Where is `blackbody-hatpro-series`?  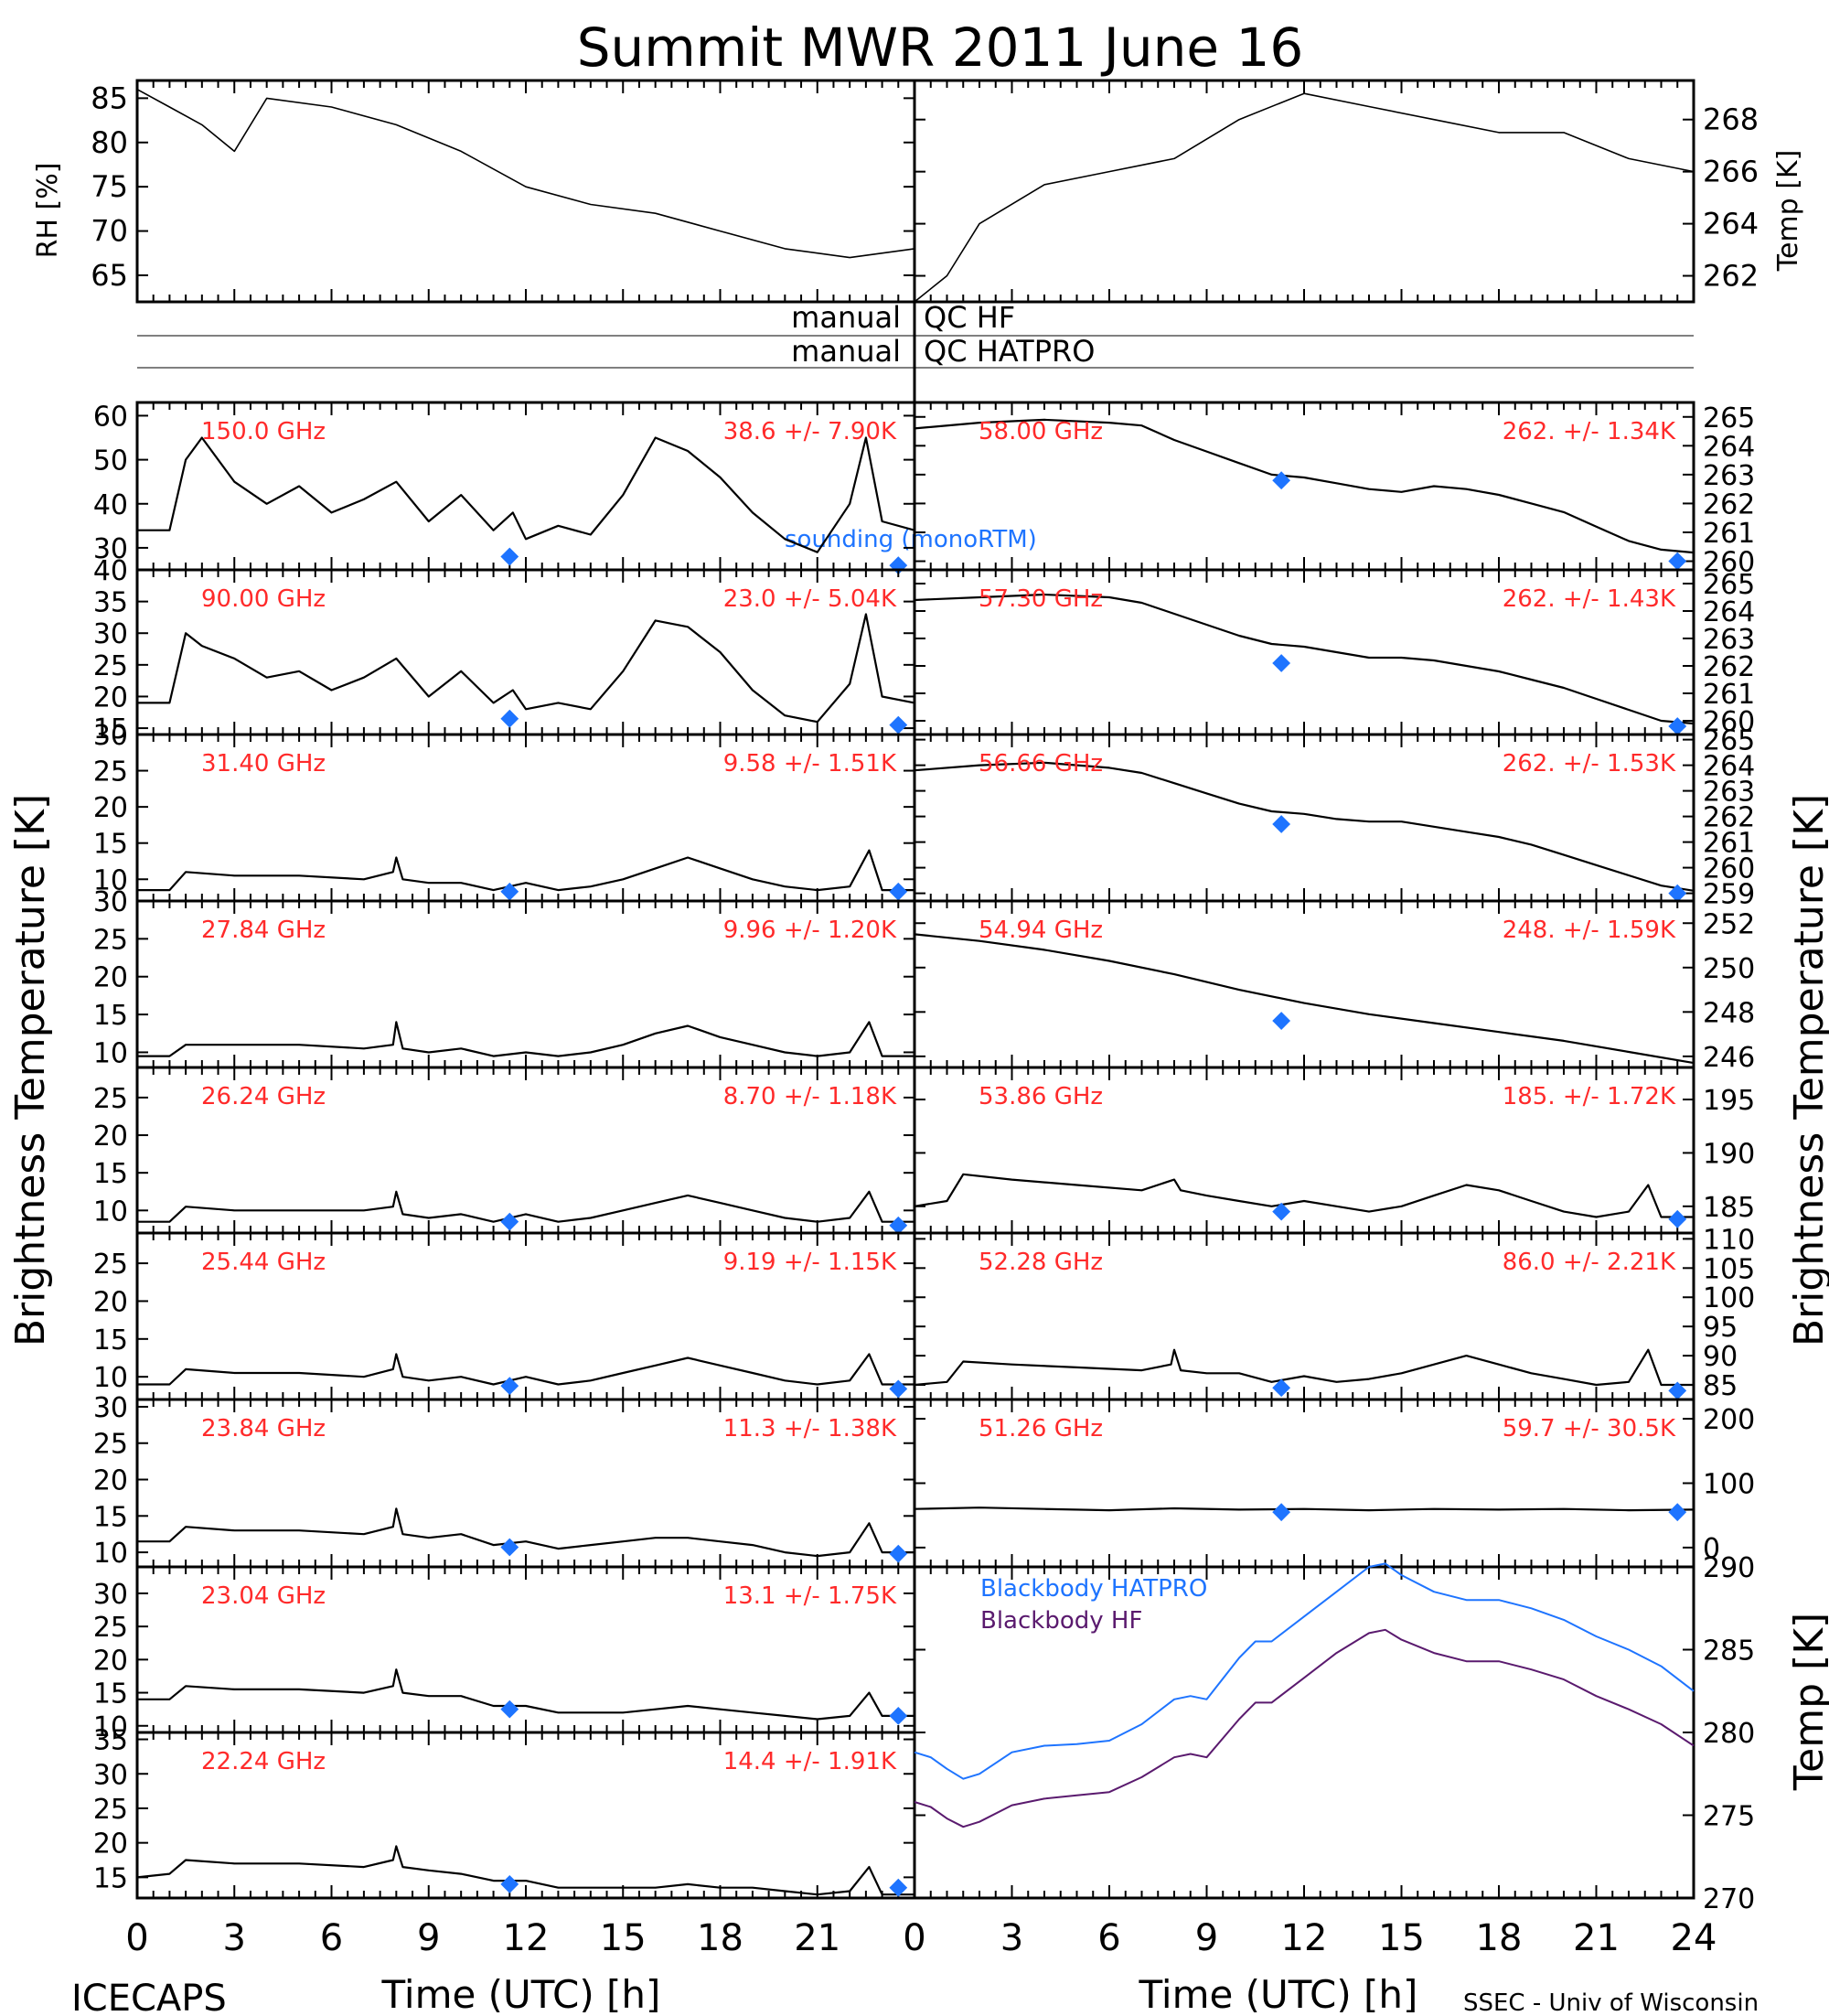 blackbody-hatpro-series is located at coordinates (1304, 1671).